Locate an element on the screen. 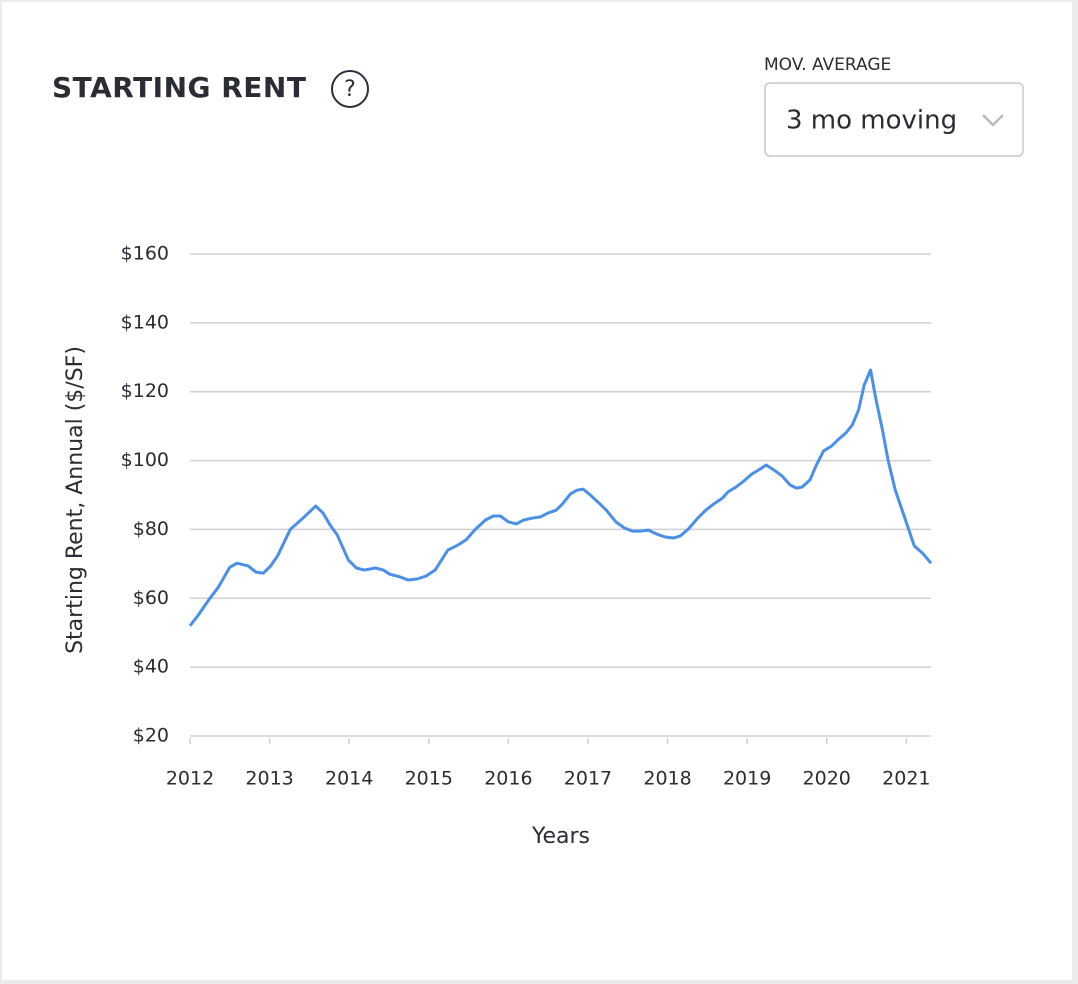  y-tick-label: $140 is located at coordinates (145, 322).